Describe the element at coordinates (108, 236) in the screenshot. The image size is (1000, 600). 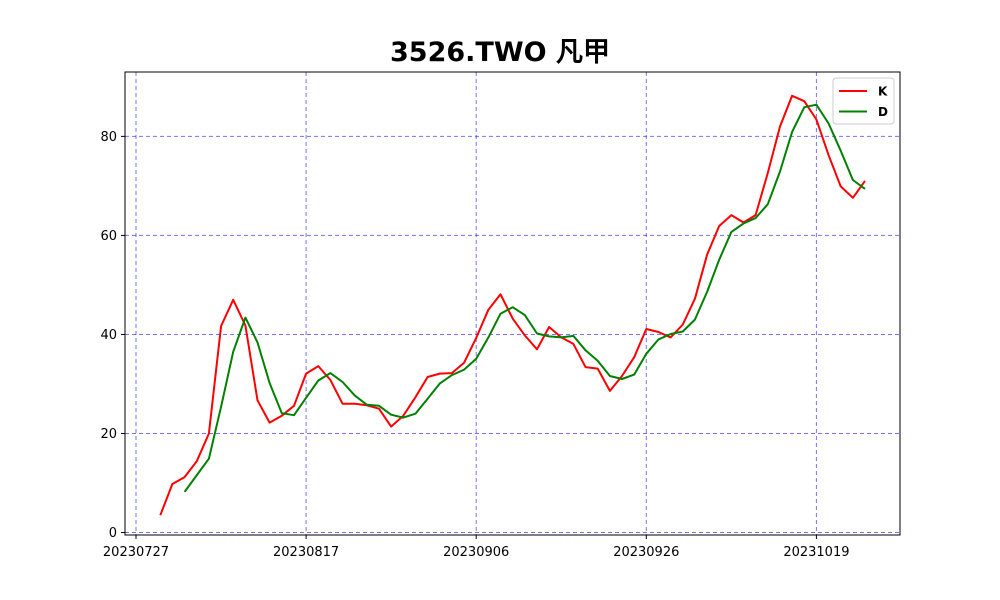
I see `y-tick-label: 60` at that location.